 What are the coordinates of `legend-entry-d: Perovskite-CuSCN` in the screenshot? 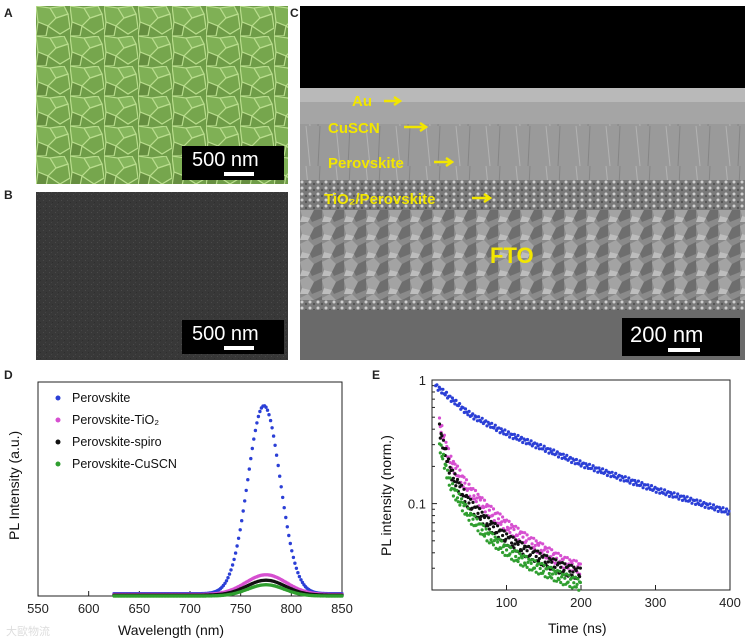 It's located at (124, 464).